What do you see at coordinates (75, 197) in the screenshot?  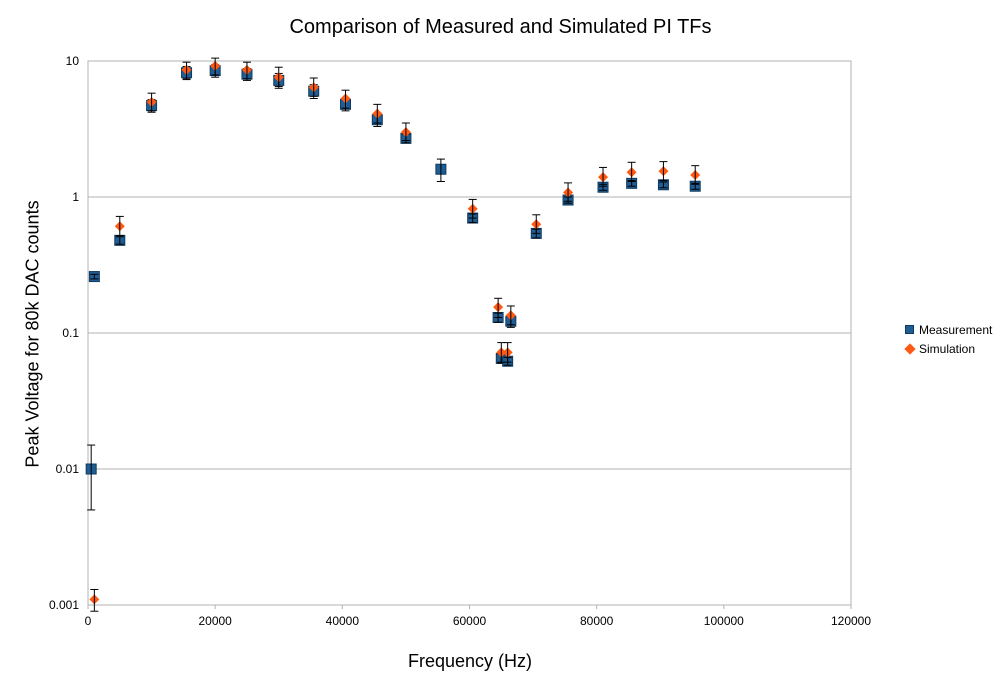 I see `y-tick-label: 1` at bounding box center [75, 197].